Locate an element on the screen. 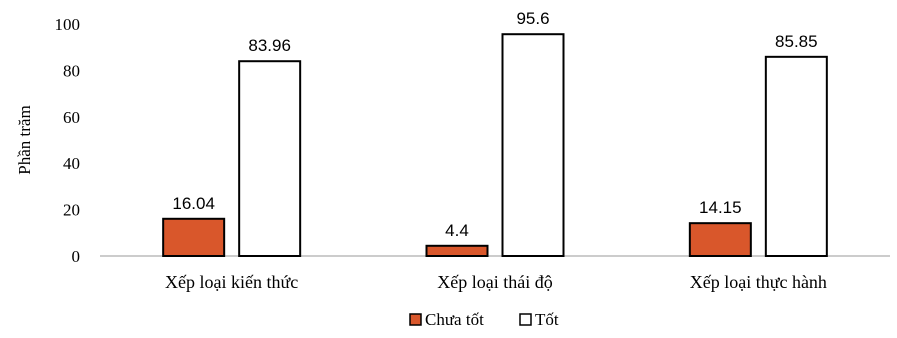 The width and height of the screenshot is (897, 338). y-axis-label: Phần trăm is located at coordinates (24, 139).